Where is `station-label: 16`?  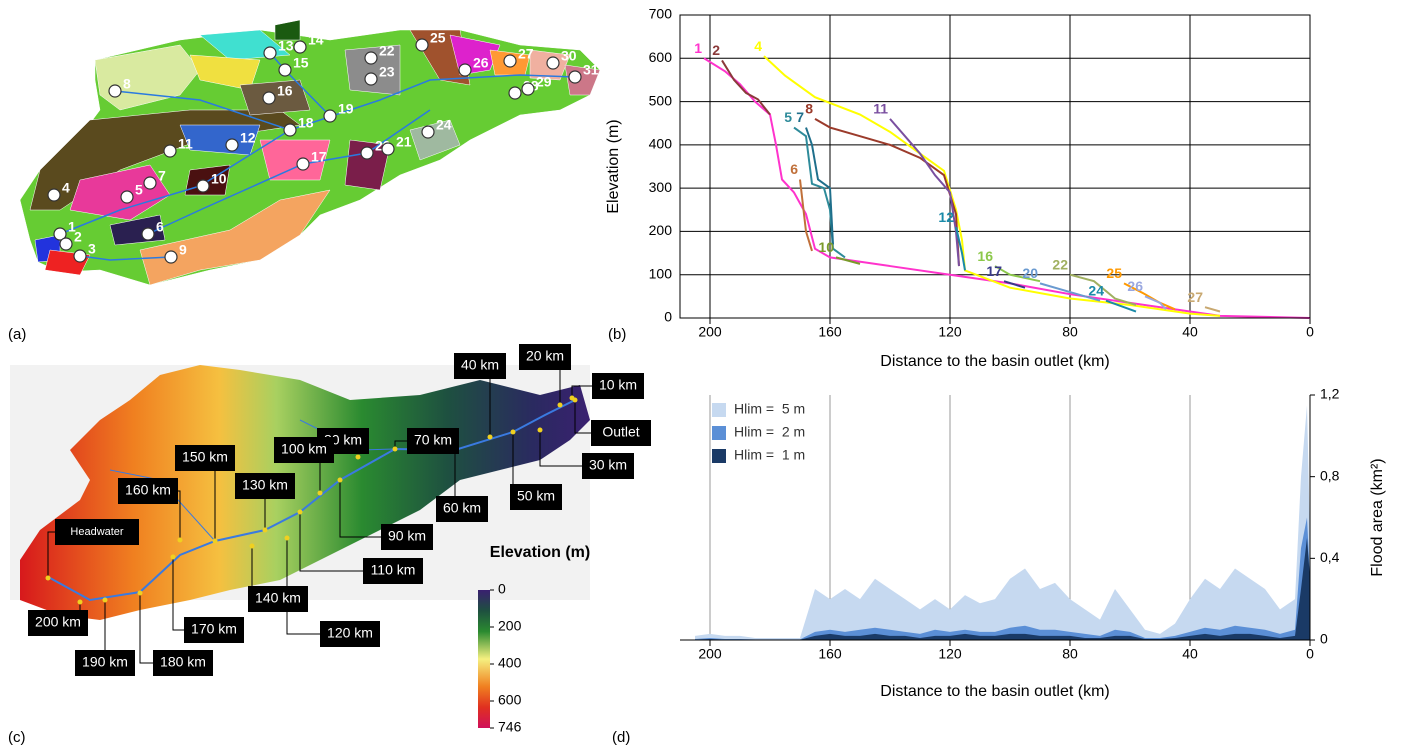 station-label: 16 is located at coordinates (285, 91).